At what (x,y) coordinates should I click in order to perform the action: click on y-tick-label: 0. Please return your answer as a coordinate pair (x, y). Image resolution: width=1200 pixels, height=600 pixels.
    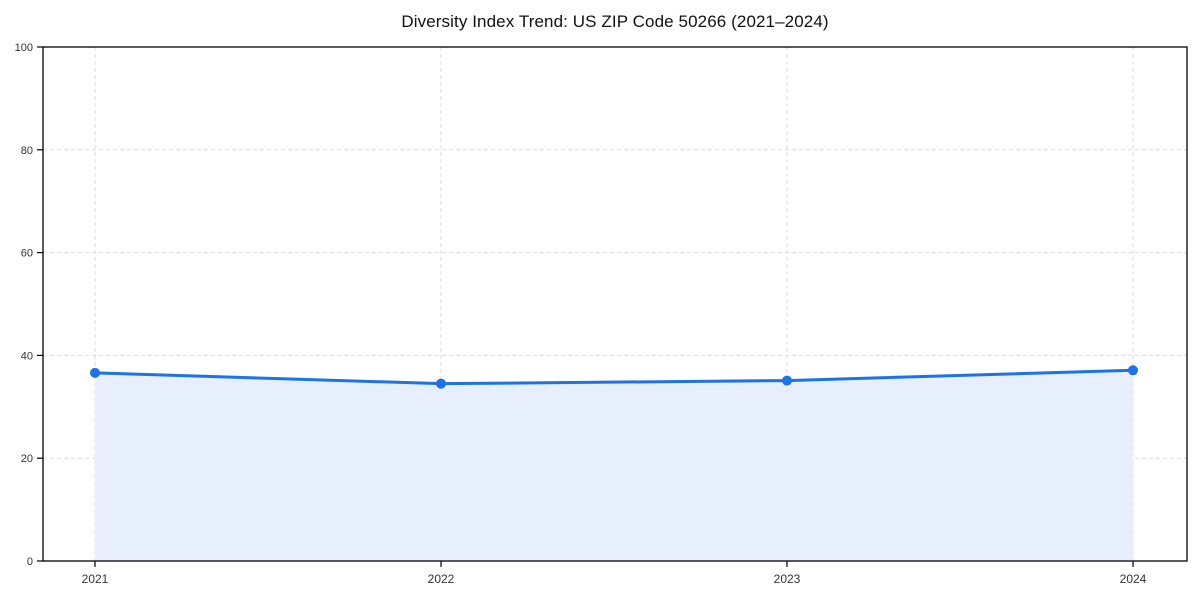
    Looking at the image, I should click on (30, 562).